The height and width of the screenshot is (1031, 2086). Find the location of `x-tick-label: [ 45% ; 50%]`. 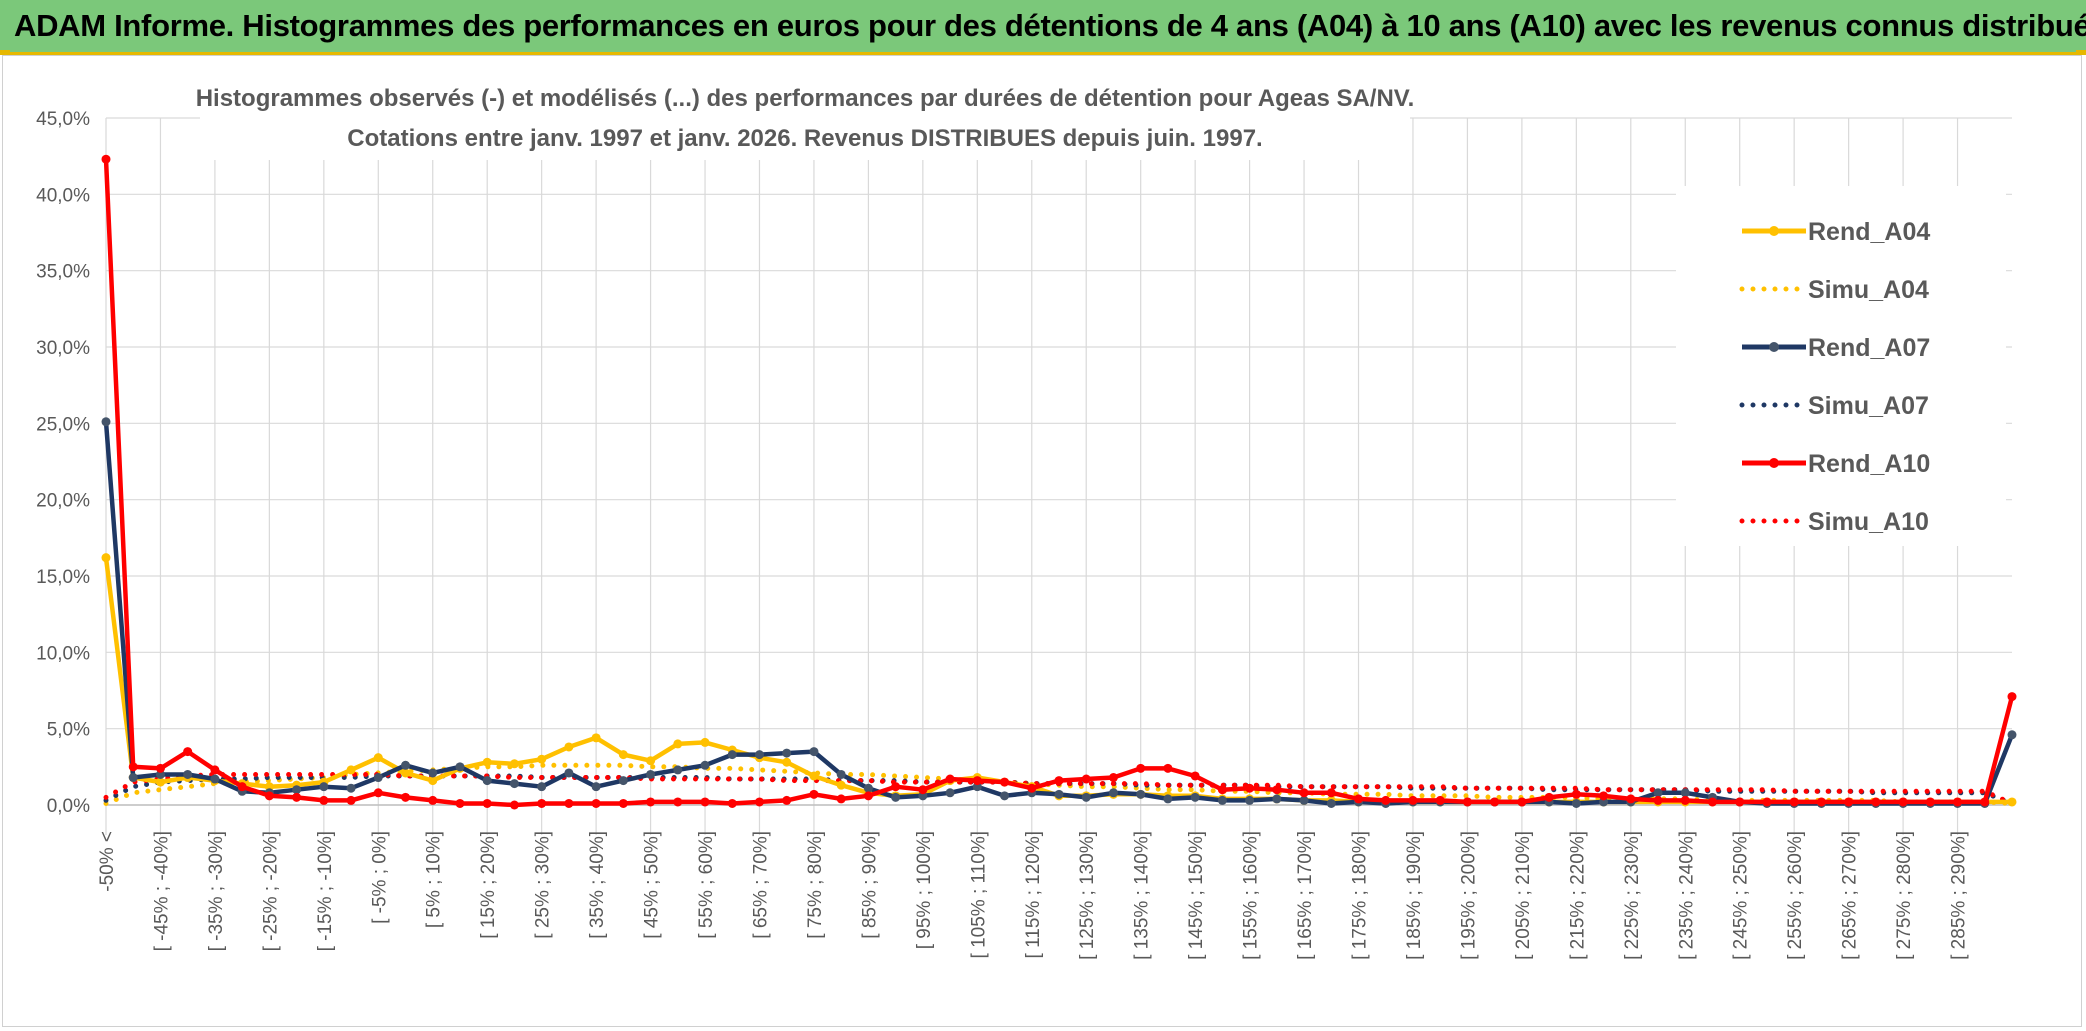

x-tick-label: [ 45% ; 50%] is located at coordinates (652, 885).